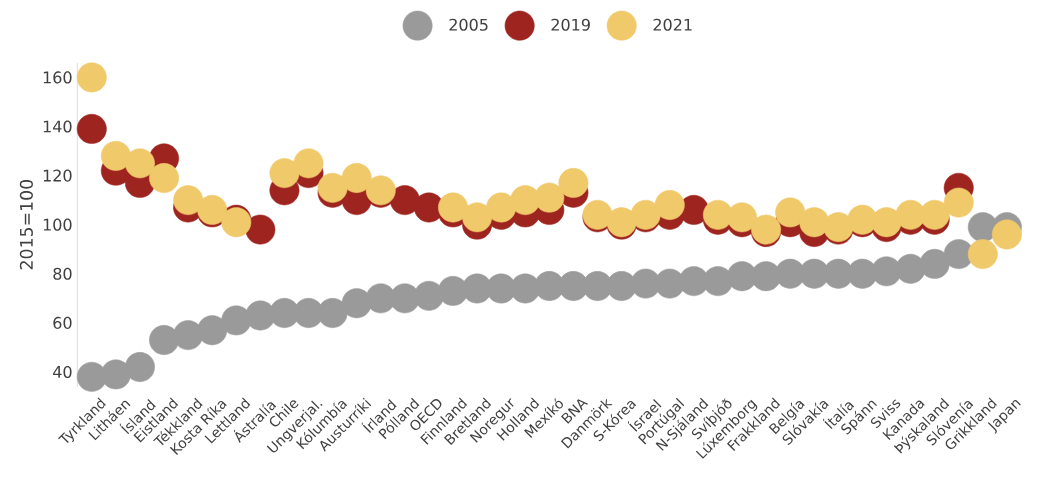 Image resolution: width=1064 pixels, height=490 pixels. I want to click on y-tick-label: 140, so click(57, 126).